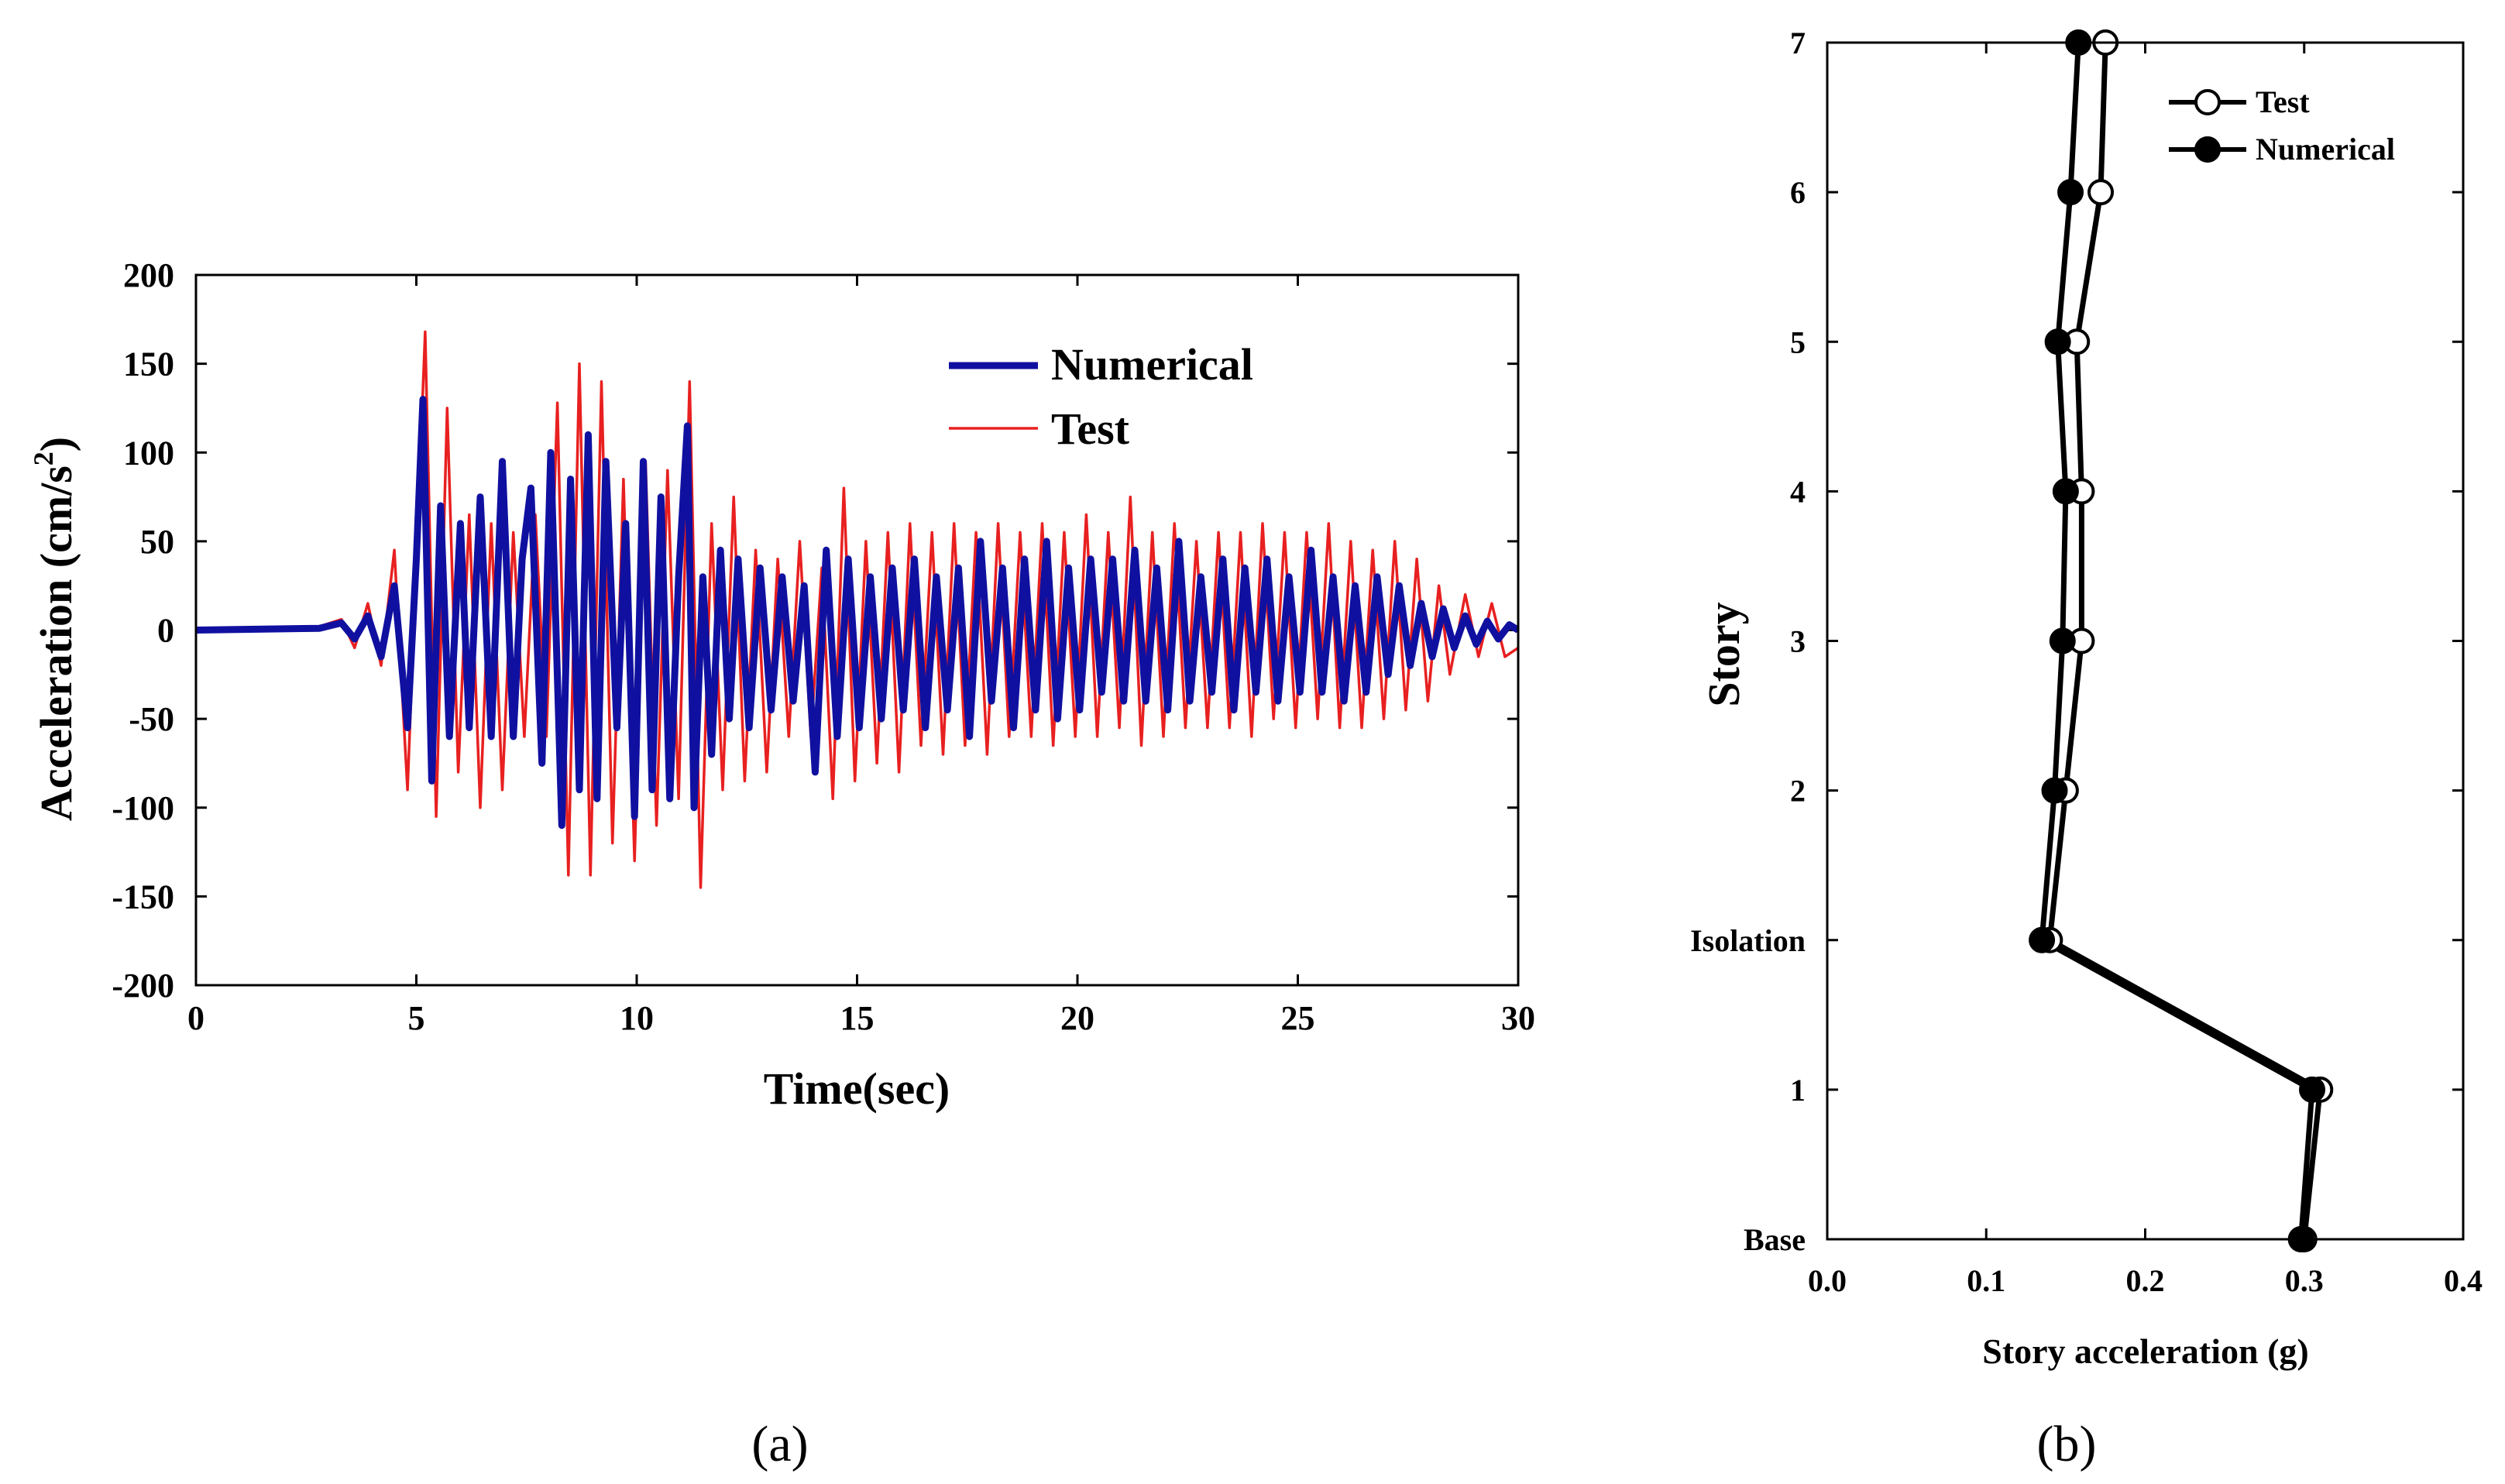  I want to click on b-x-axis-label: Story acceleration (g), so click(2145, 1351).